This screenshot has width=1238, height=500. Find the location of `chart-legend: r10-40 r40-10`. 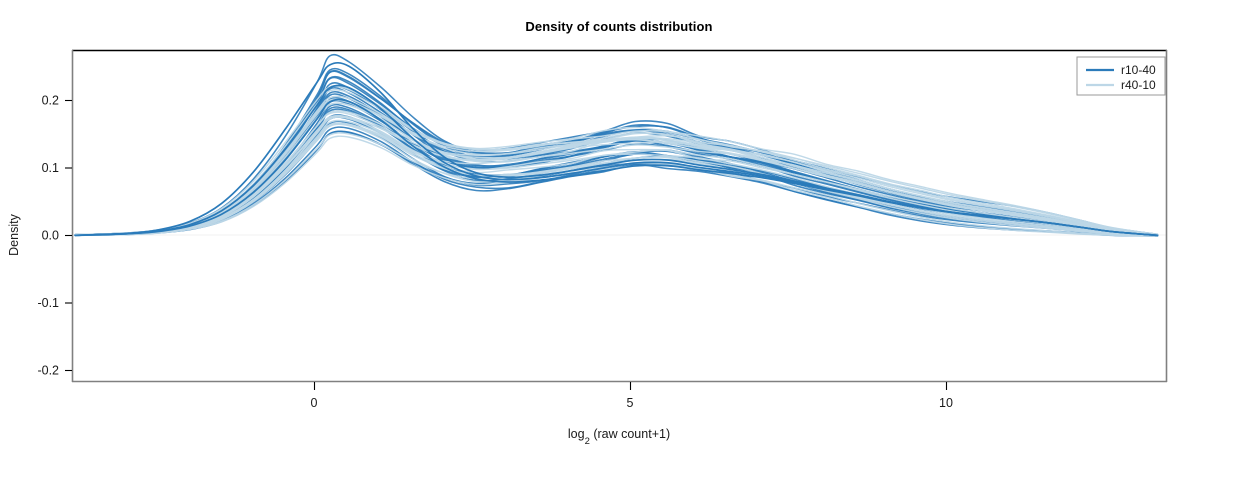

chart-legend: r10-40 r40-10 is located at coordinates (1121, 76).